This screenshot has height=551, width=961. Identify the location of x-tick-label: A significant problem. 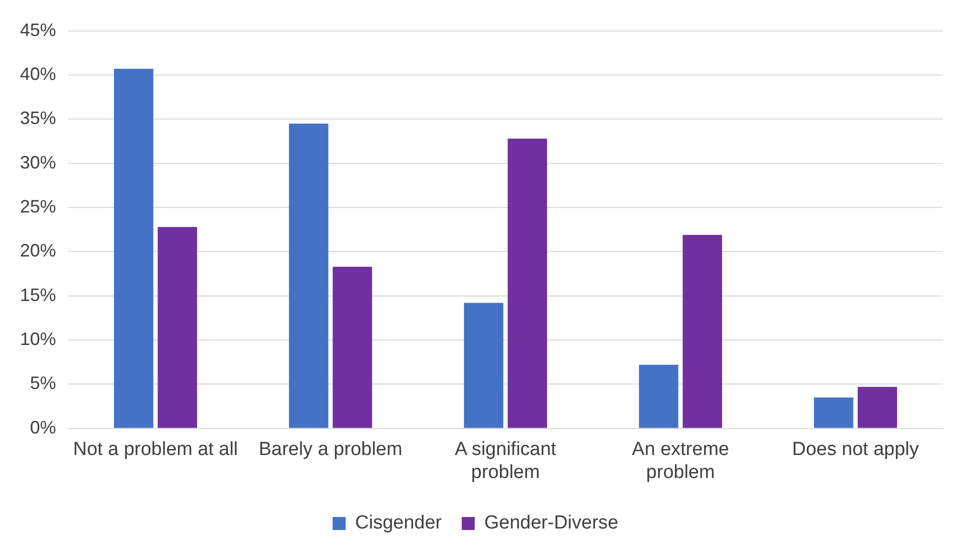
(505, 461).